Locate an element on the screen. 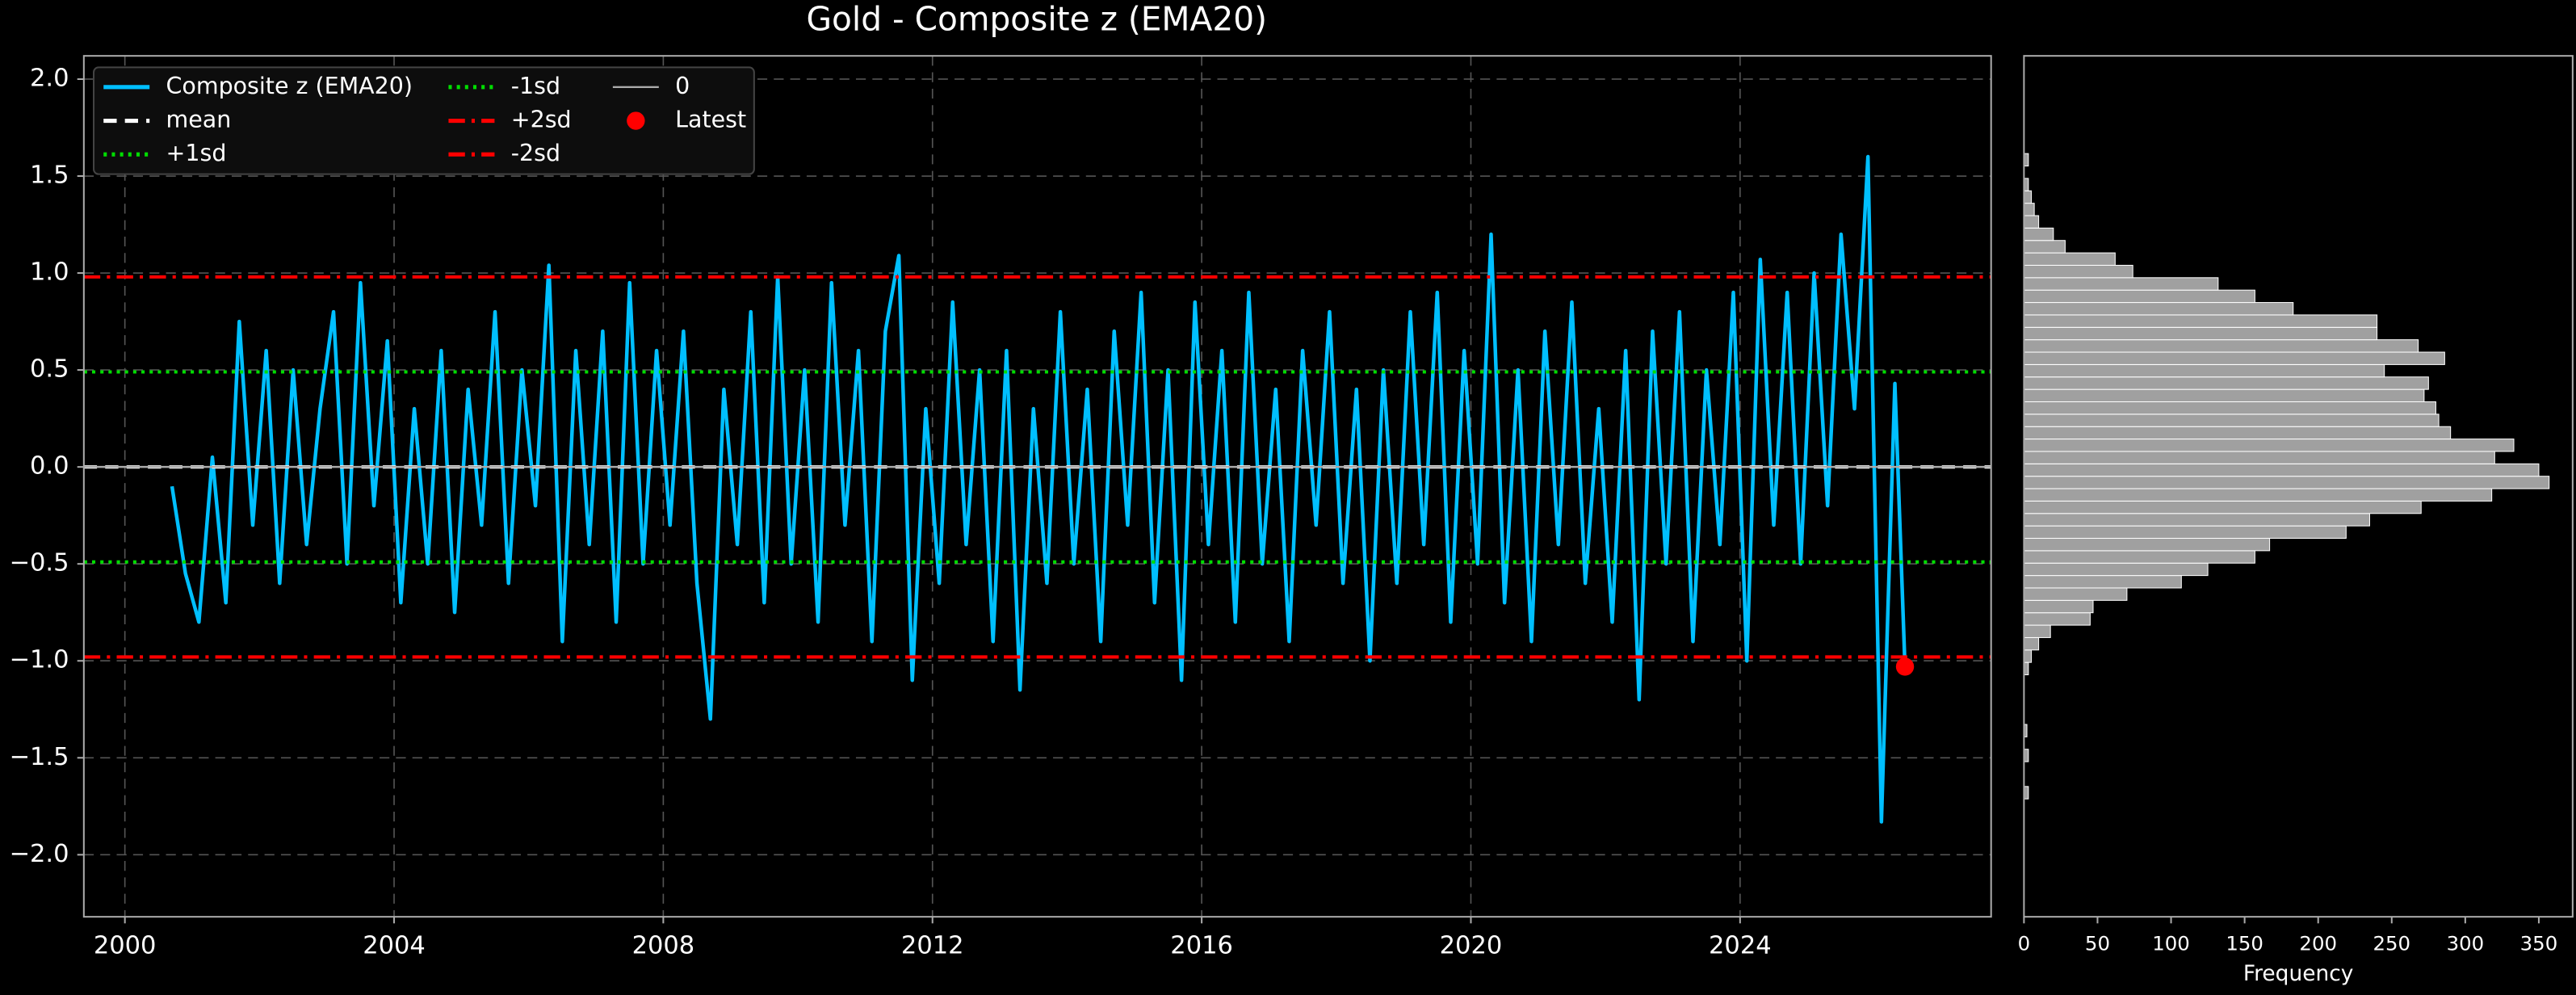 This screenshot has width=2576, height=995. x-tick-label: 350 is located at coordinates (2539, 943).